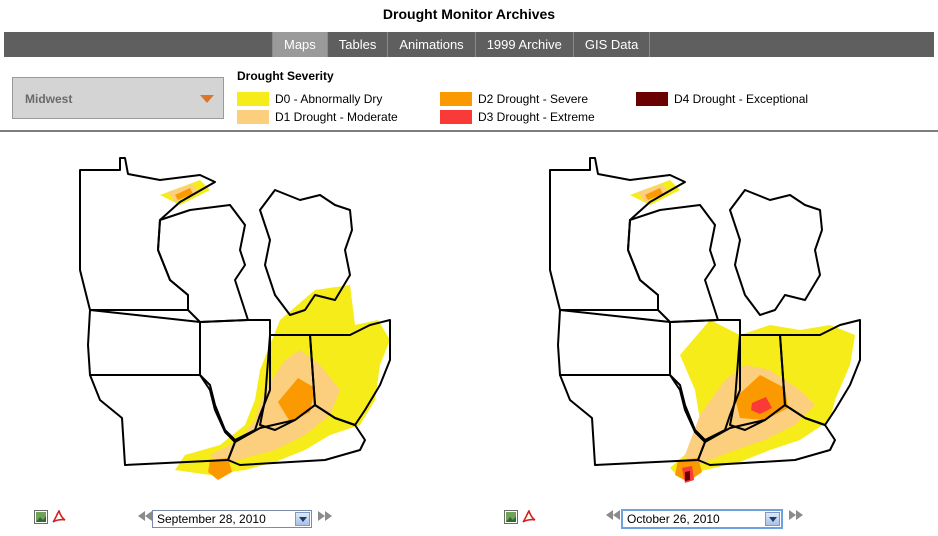 The image size is (938, 536). I want to click on legend-label-d2: D2 Drought - Severe, so click(533, 99).